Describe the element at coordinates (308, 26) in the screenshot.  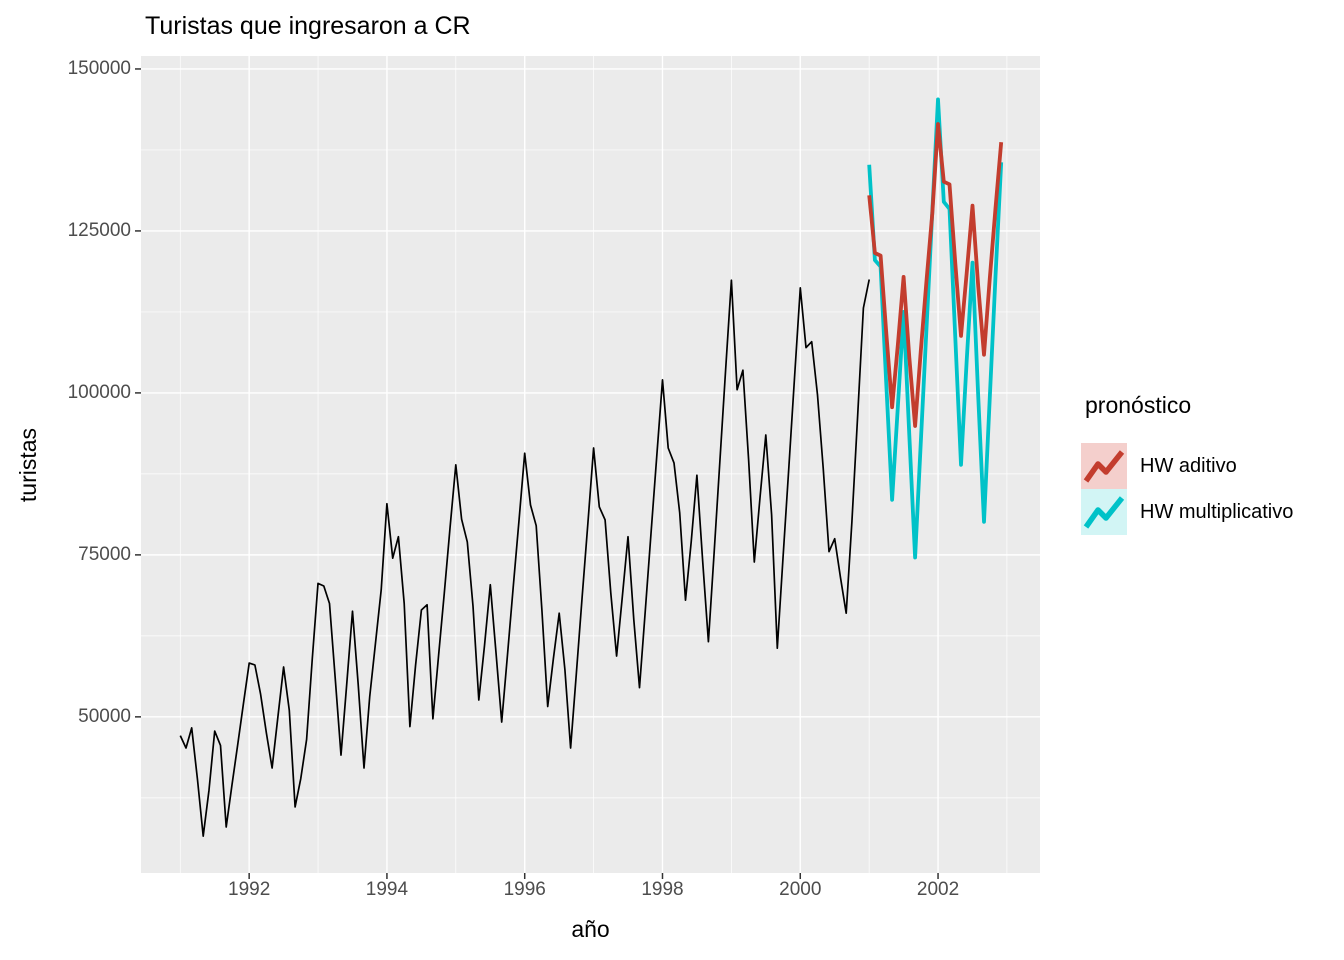
I see `chart-title: Turistas que ingresaron a CR` at that location.